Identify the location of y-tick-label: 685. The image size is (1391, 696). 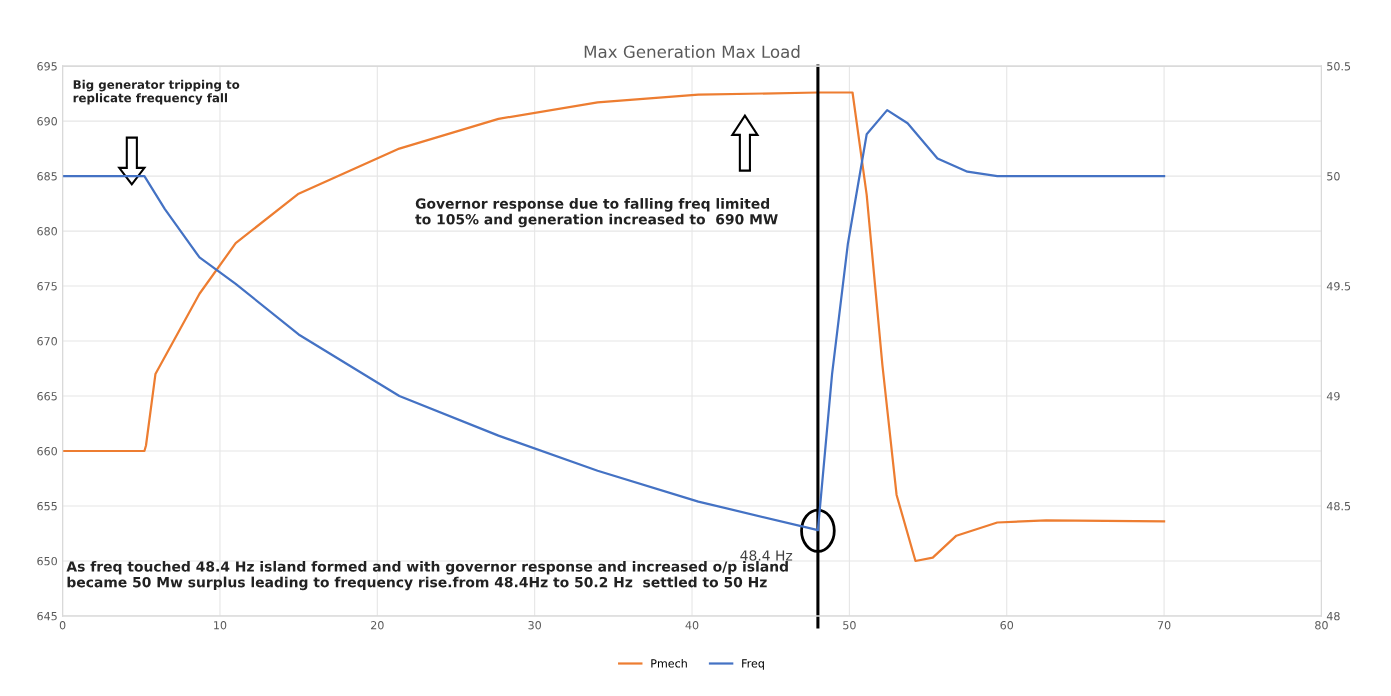
(47, 176).